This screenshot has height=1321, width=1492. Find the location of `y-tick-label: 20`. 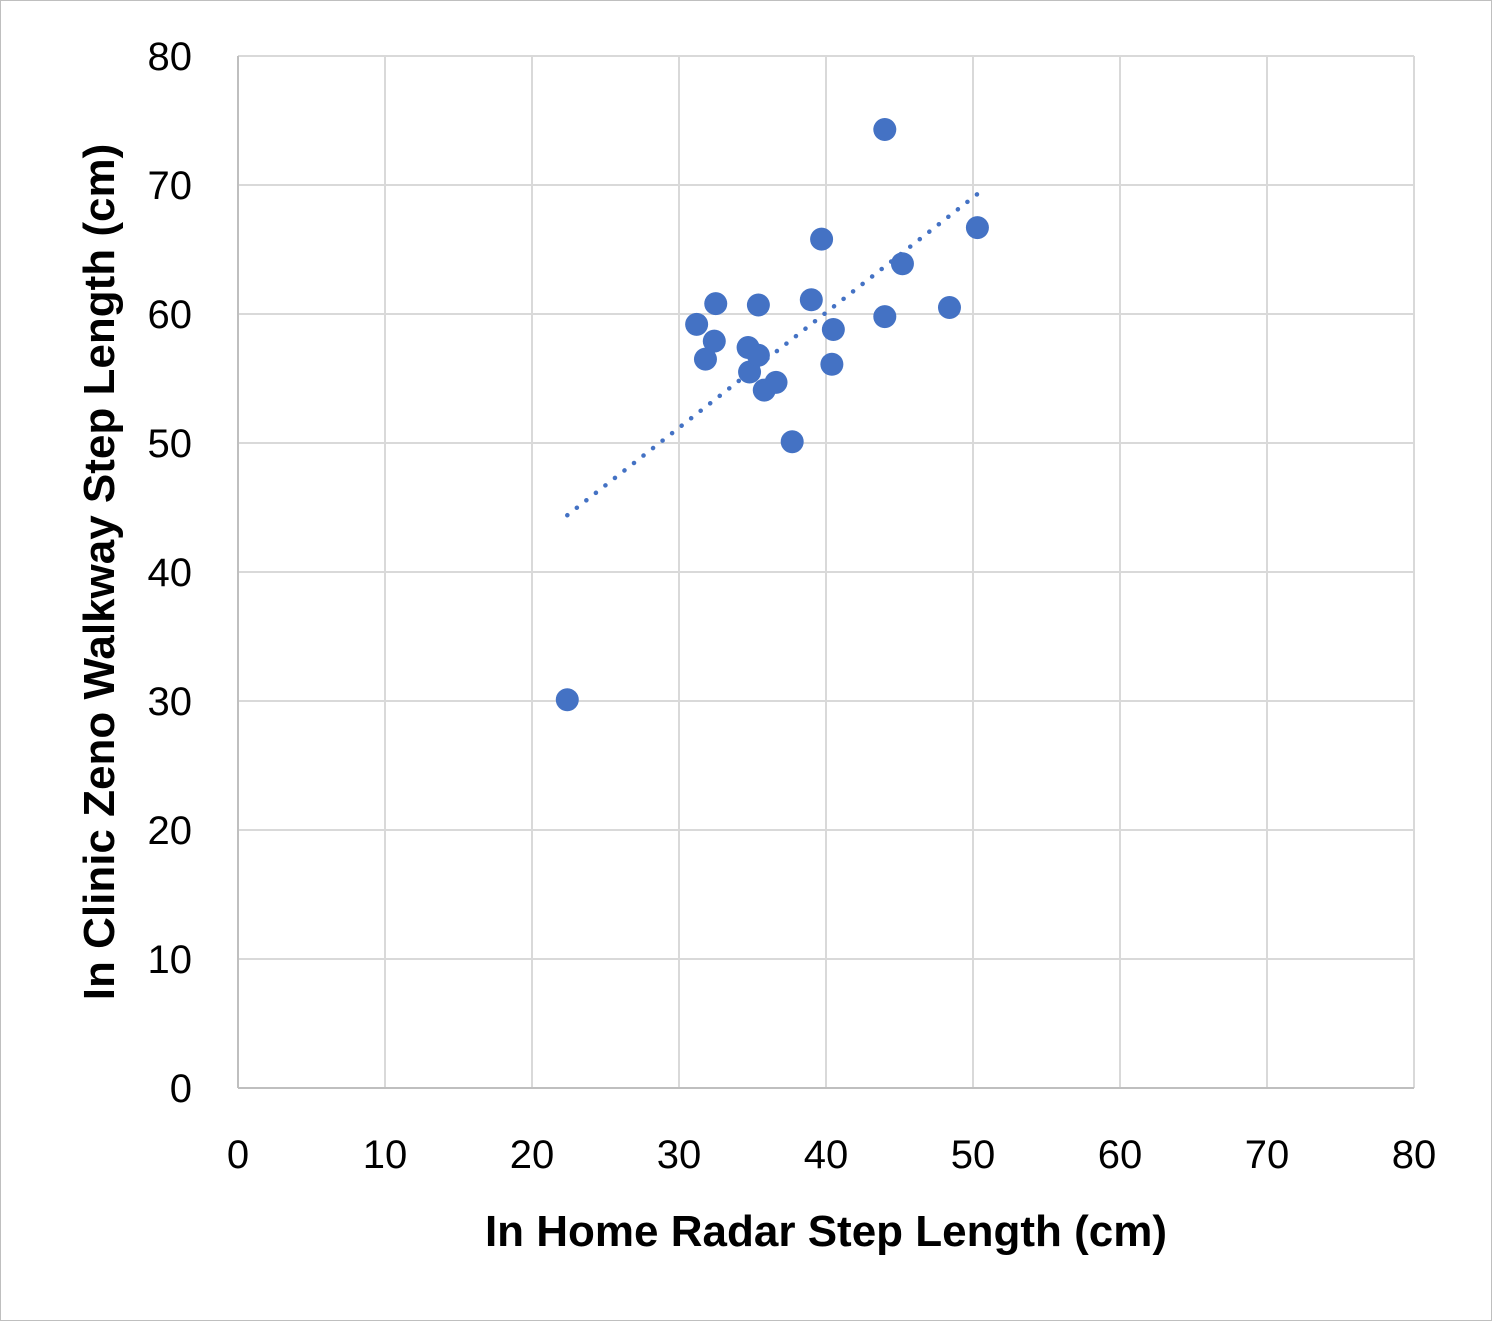

y-tick-label: 20 is located at coordinates (170, 831).